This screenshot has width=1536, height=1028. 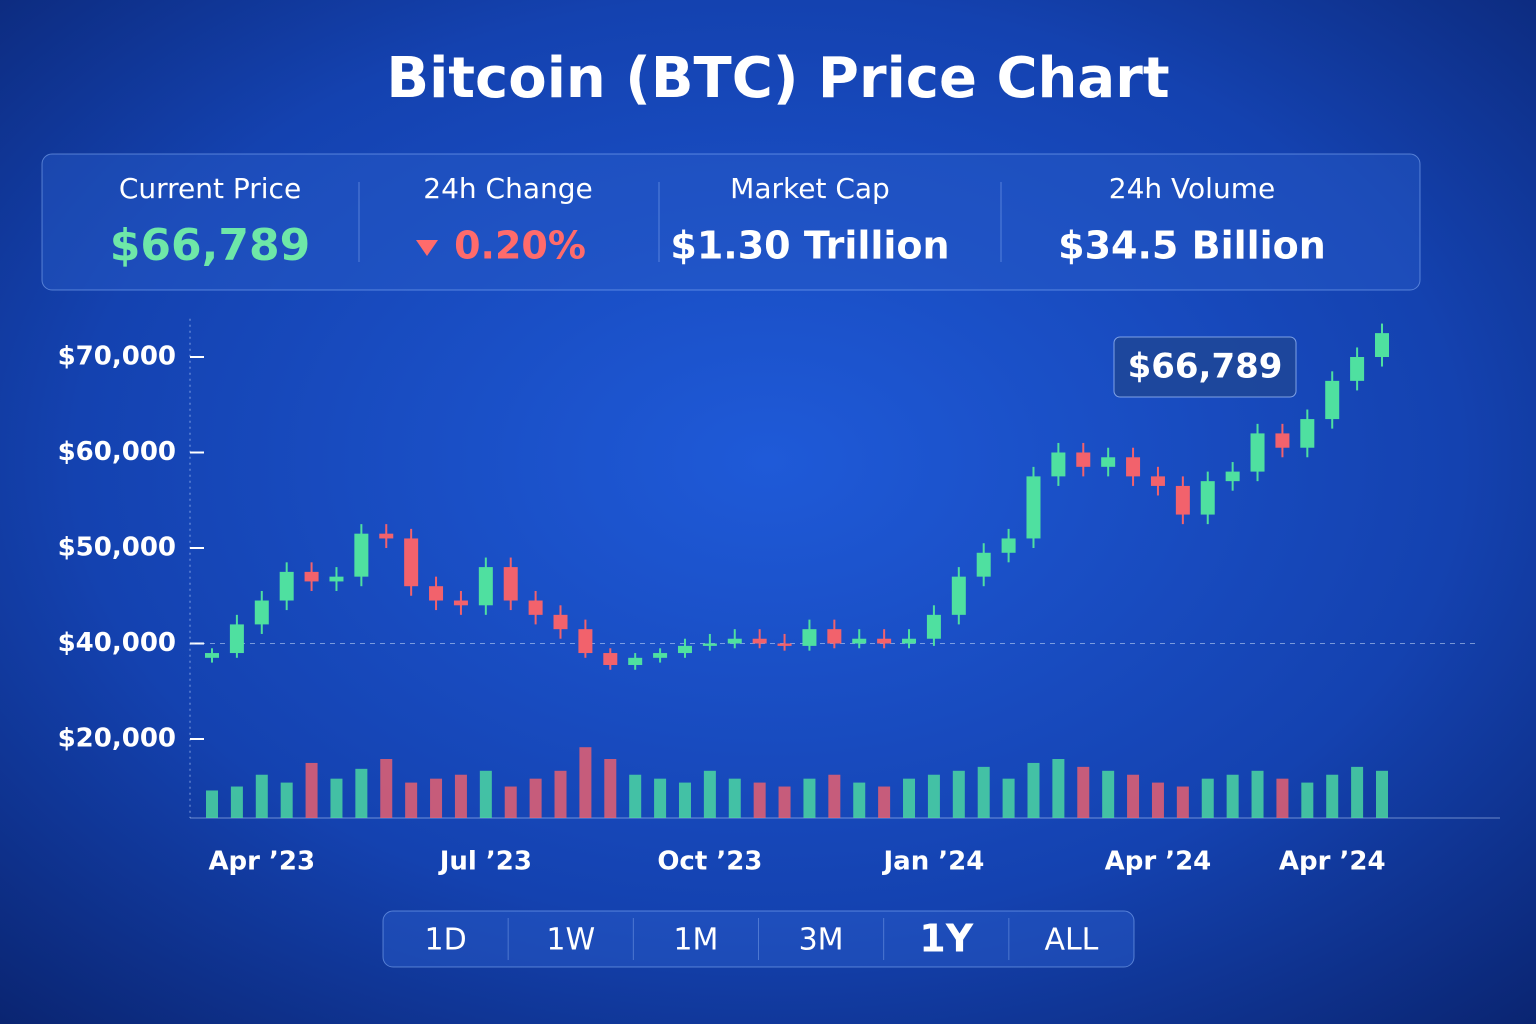 What do you see at coordinates (821, 940) in the screenshot?
I see `range-button: 3M` at bounding box center [821, 940].